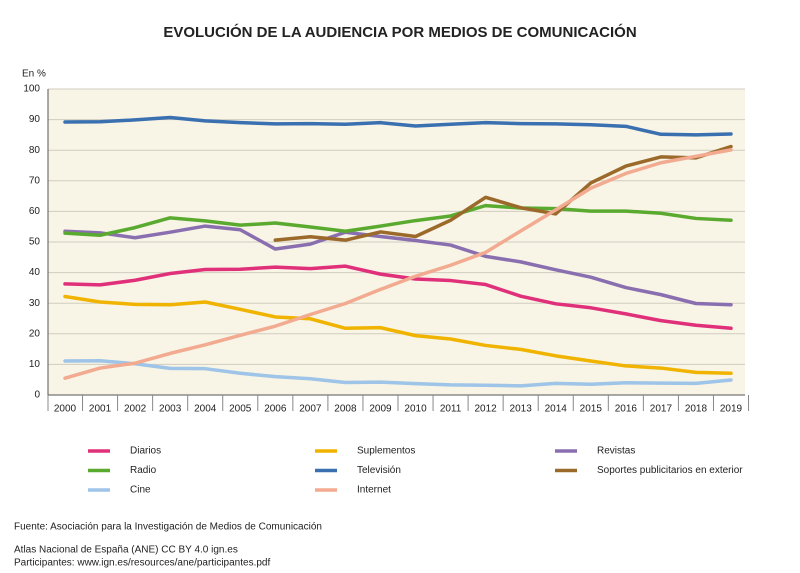 Image resolution: width=800 pixels, height=573 pixels. I want to click on x-tick-label: 2016, so click(626, 409).